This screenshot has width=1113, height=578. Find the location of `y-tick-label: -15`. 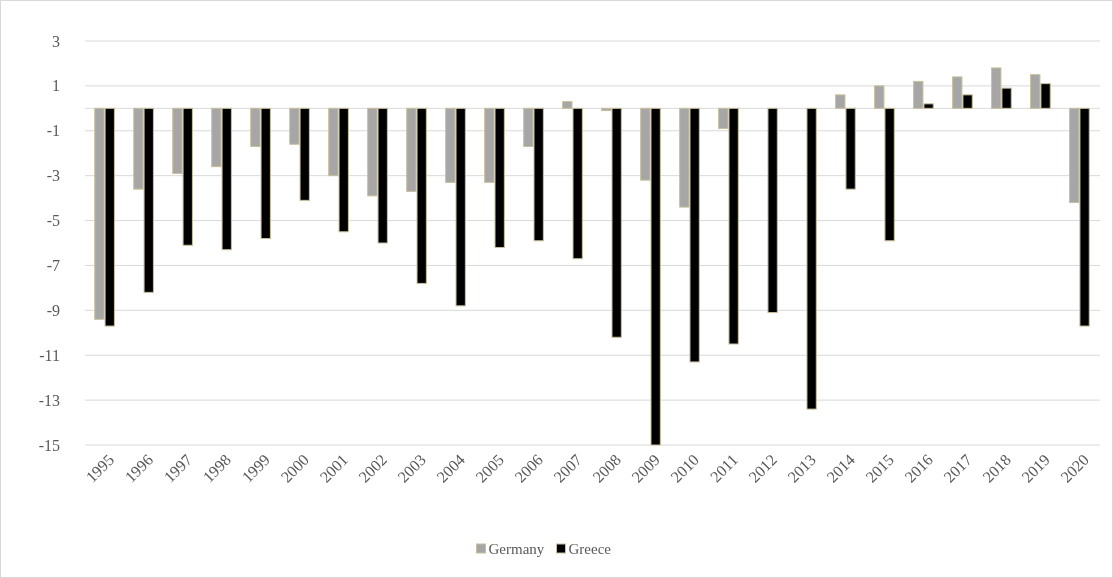

y-tick-label: -15 is located at coordinates (49, 445).